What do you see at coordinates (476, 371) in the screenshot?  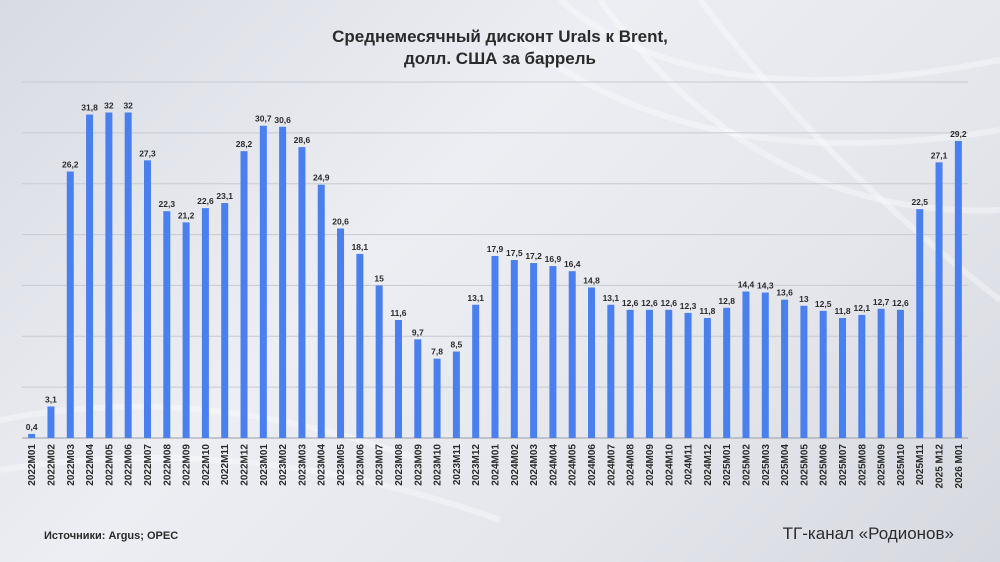 I see `bar-2023m12` at bounding box center [476, 371].